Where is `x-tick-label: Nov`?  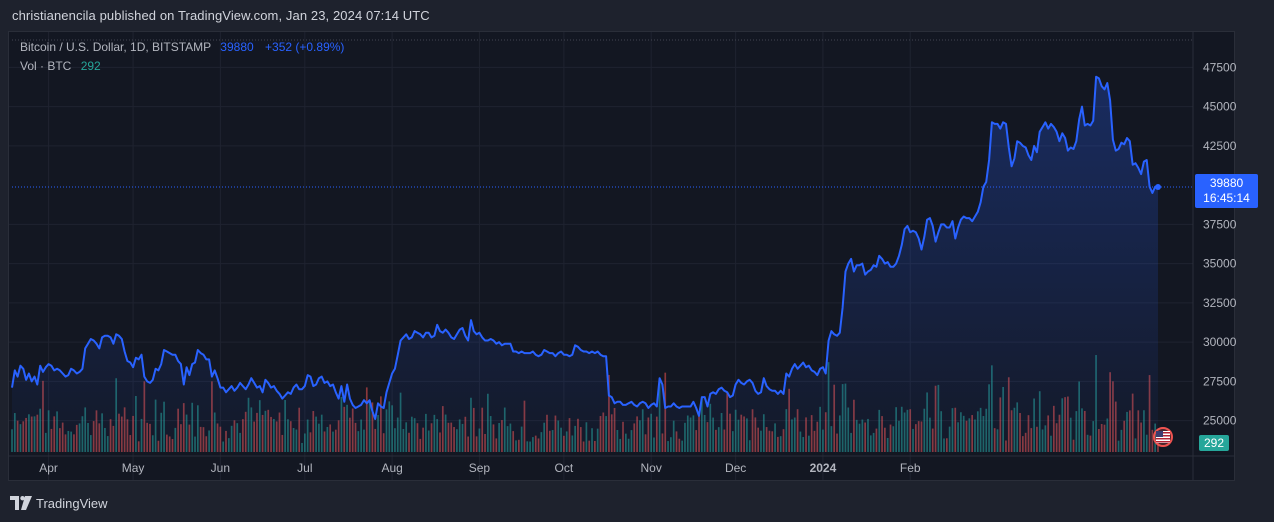
x-tick-label: Nov is located at coordinates (650, 468).